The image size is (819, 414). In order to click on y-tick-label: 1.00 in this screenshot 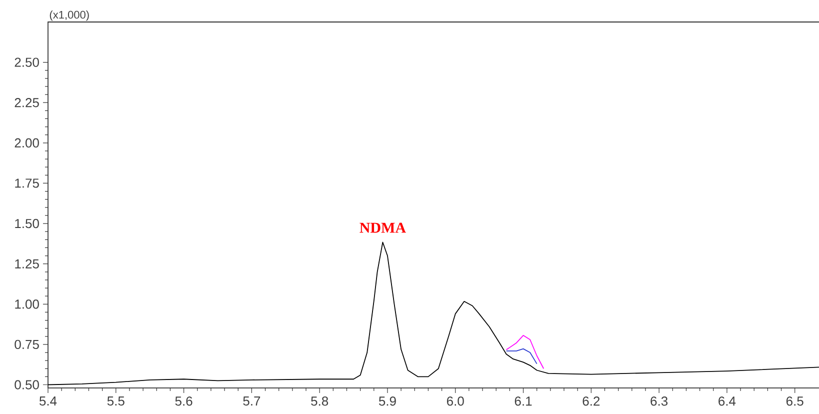, I will do `click(27, 304)`.